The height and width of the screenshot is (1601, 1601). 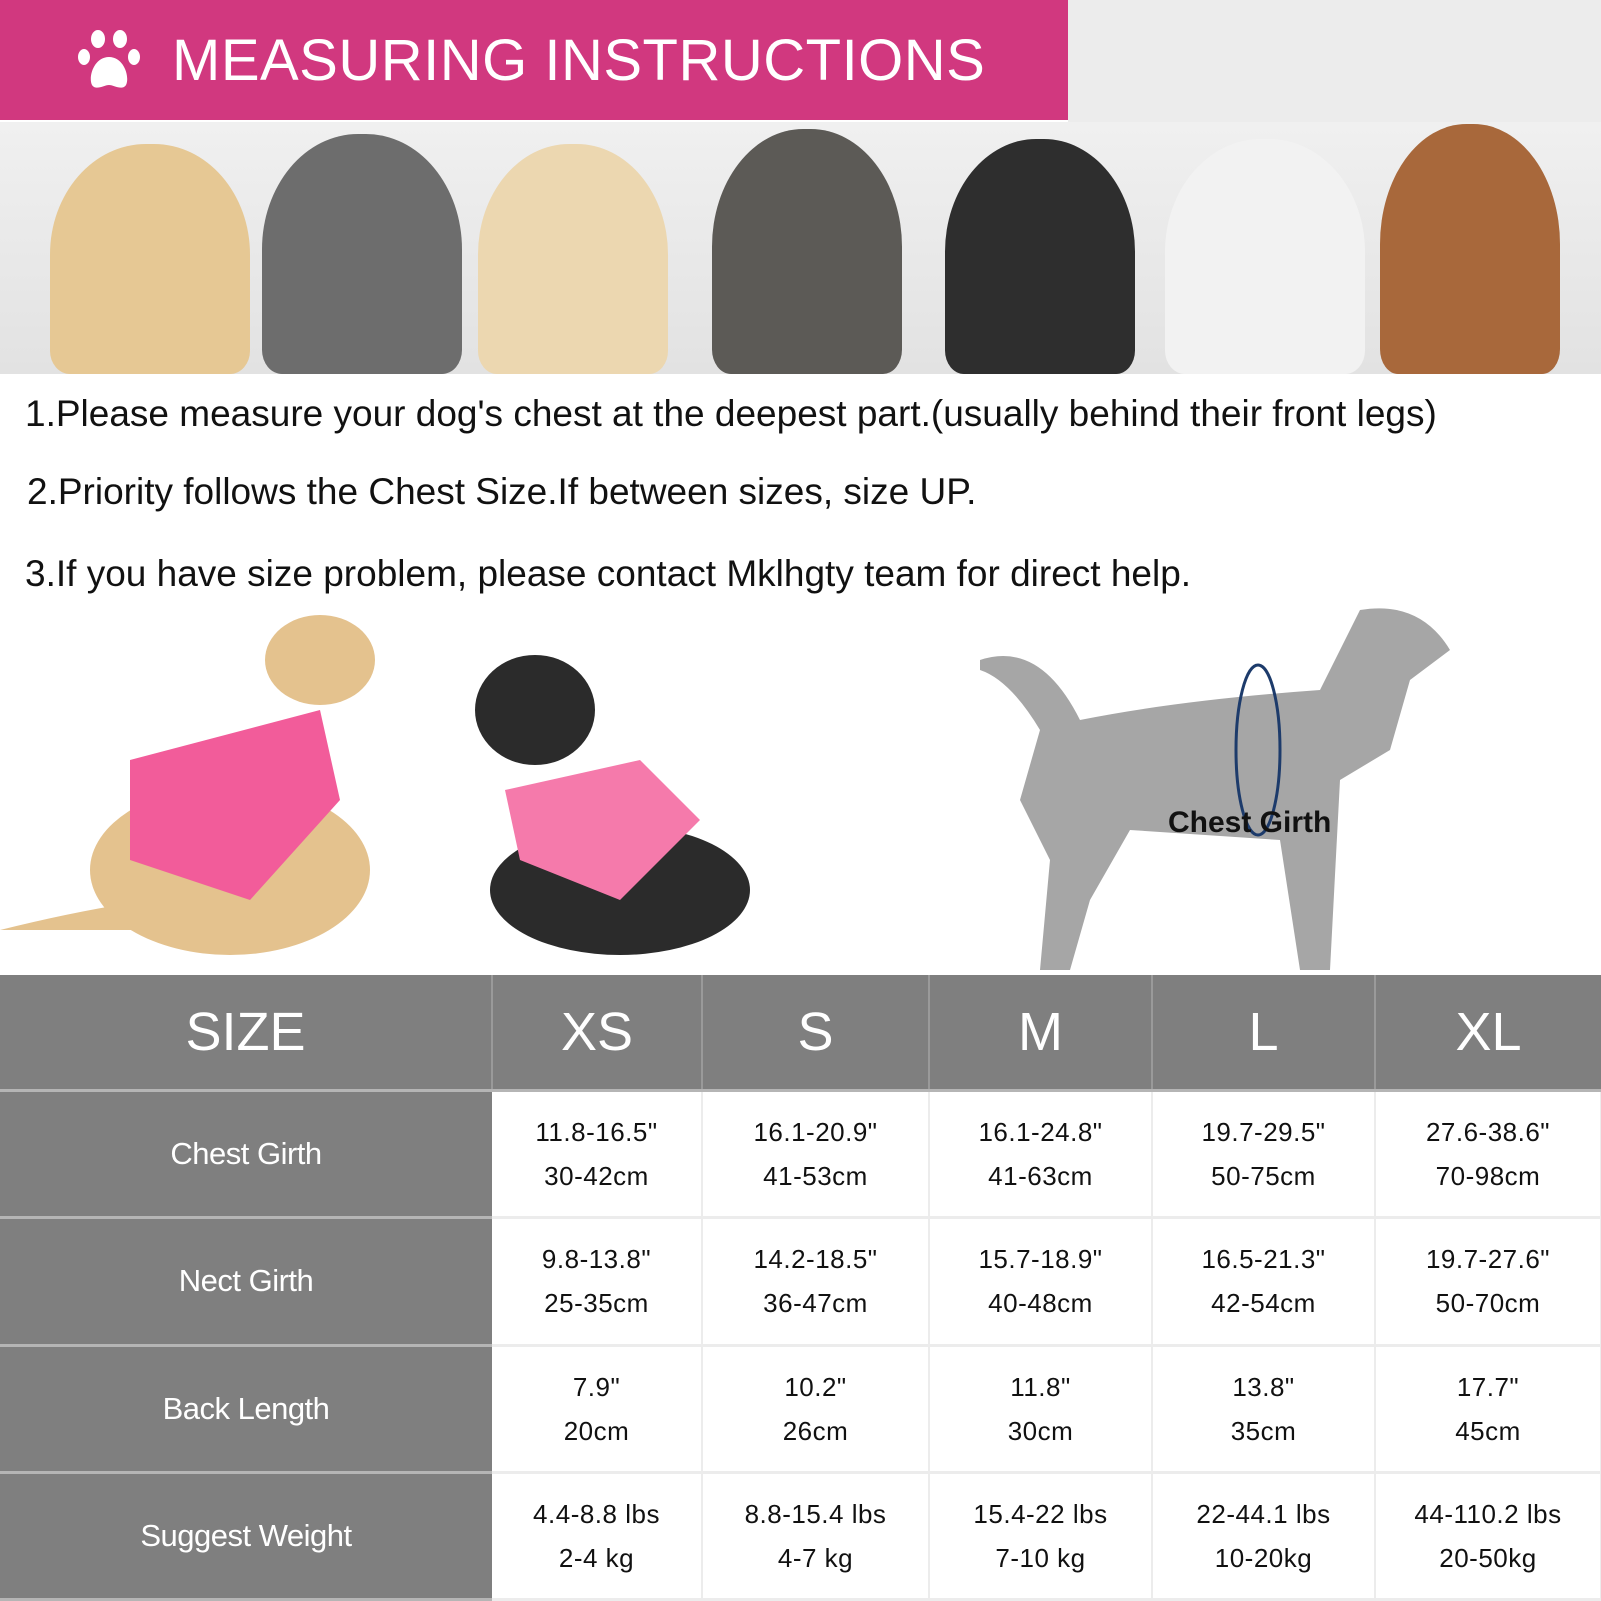 What do you see at coordinates (1040, 1259) in the screenshot?
I see `imperial-value: 15.7-18.9"` at bounding box center [1040, 1259].